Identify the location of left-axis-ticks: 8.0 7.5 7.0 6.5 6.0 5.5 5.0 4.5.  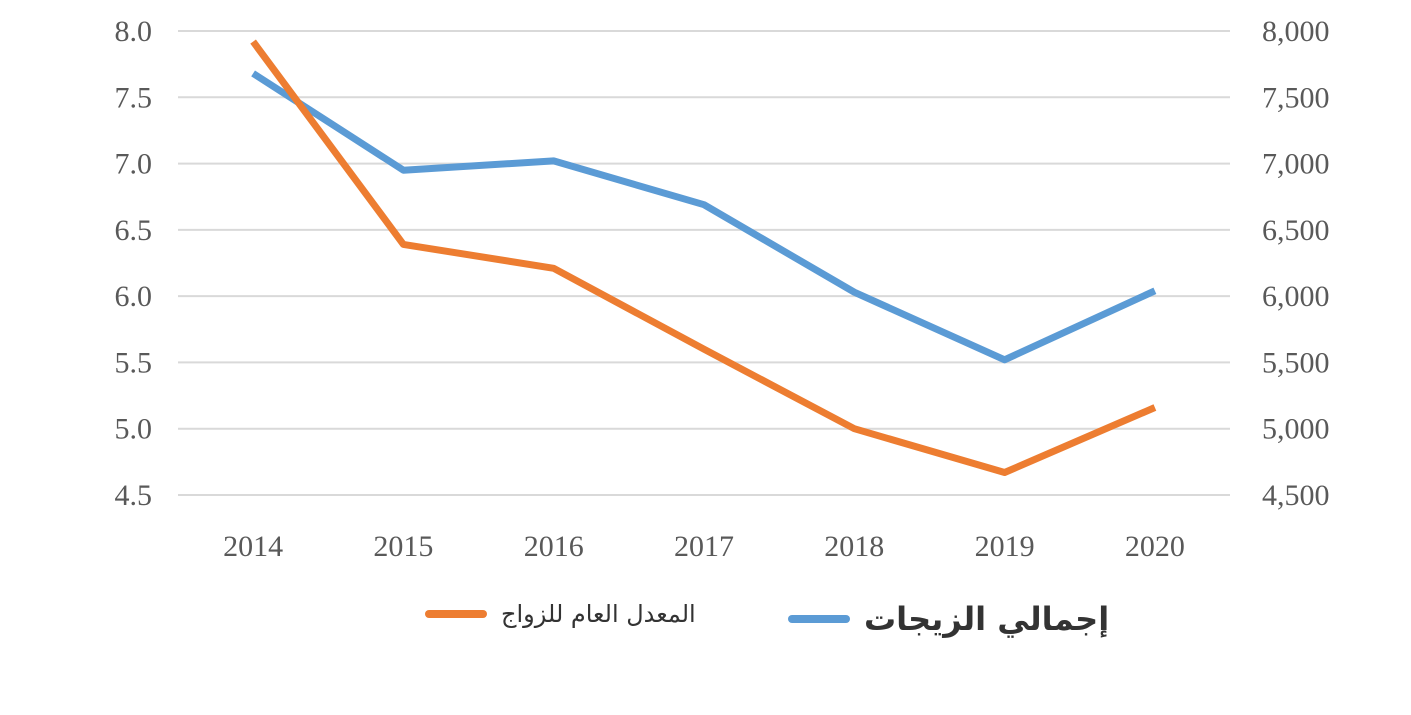
(134, 263).